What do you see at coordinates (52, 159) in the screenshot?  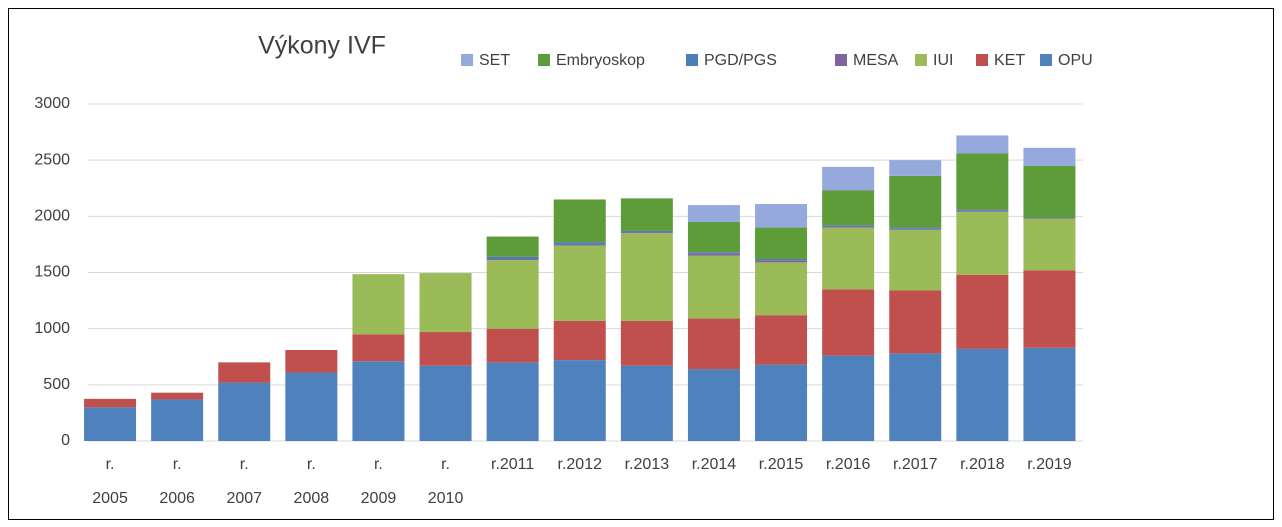 I see `y-tick-label: 2500` at bounding box center [52, 159].